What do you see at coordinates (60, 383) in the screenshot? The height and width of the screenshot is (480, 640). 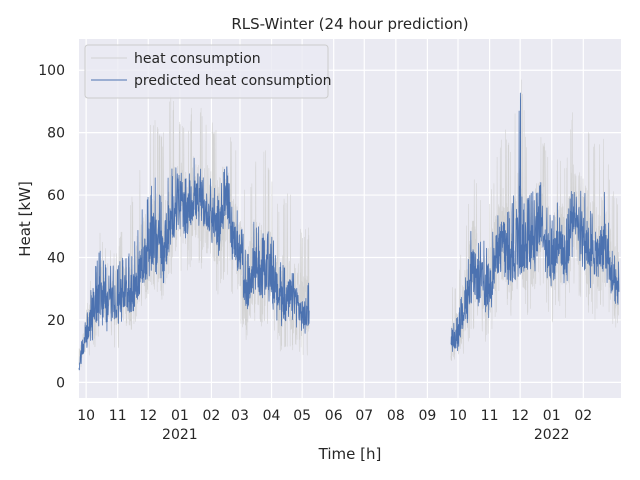 I see `y-tick-label: 0` at bounding box center [60, 383].